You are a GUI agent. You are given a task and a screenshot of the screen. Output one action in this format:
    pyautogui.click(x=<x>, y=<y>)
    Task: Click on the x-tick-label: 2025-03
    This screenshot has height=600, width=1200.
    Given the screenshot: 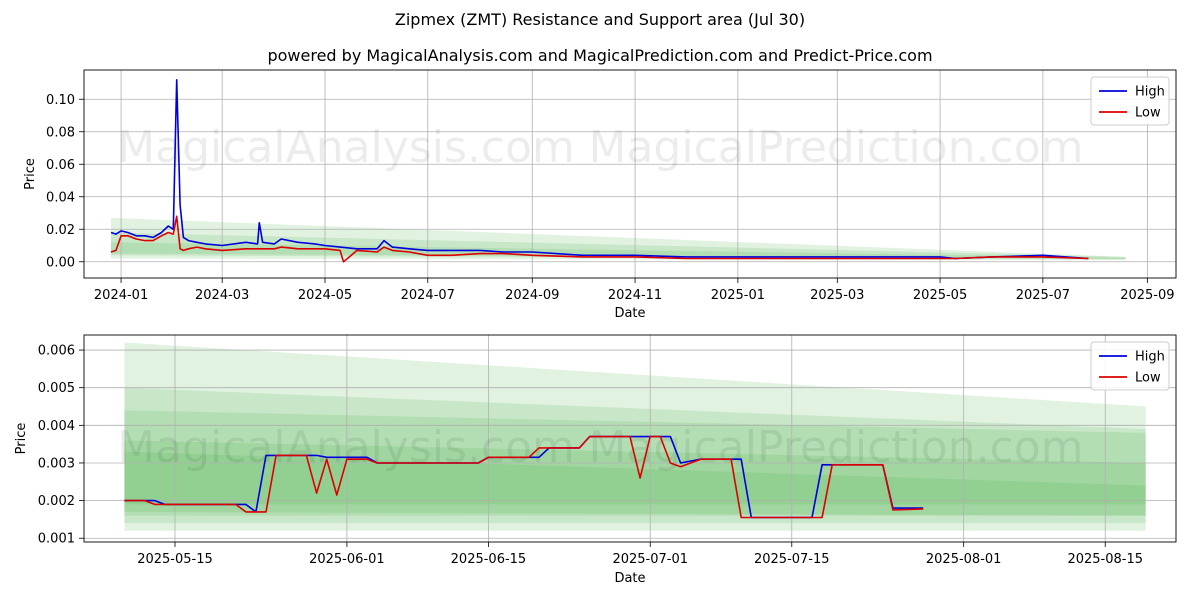 What is the action you would take?
    pyautogui.click(x=837, y=295)
    